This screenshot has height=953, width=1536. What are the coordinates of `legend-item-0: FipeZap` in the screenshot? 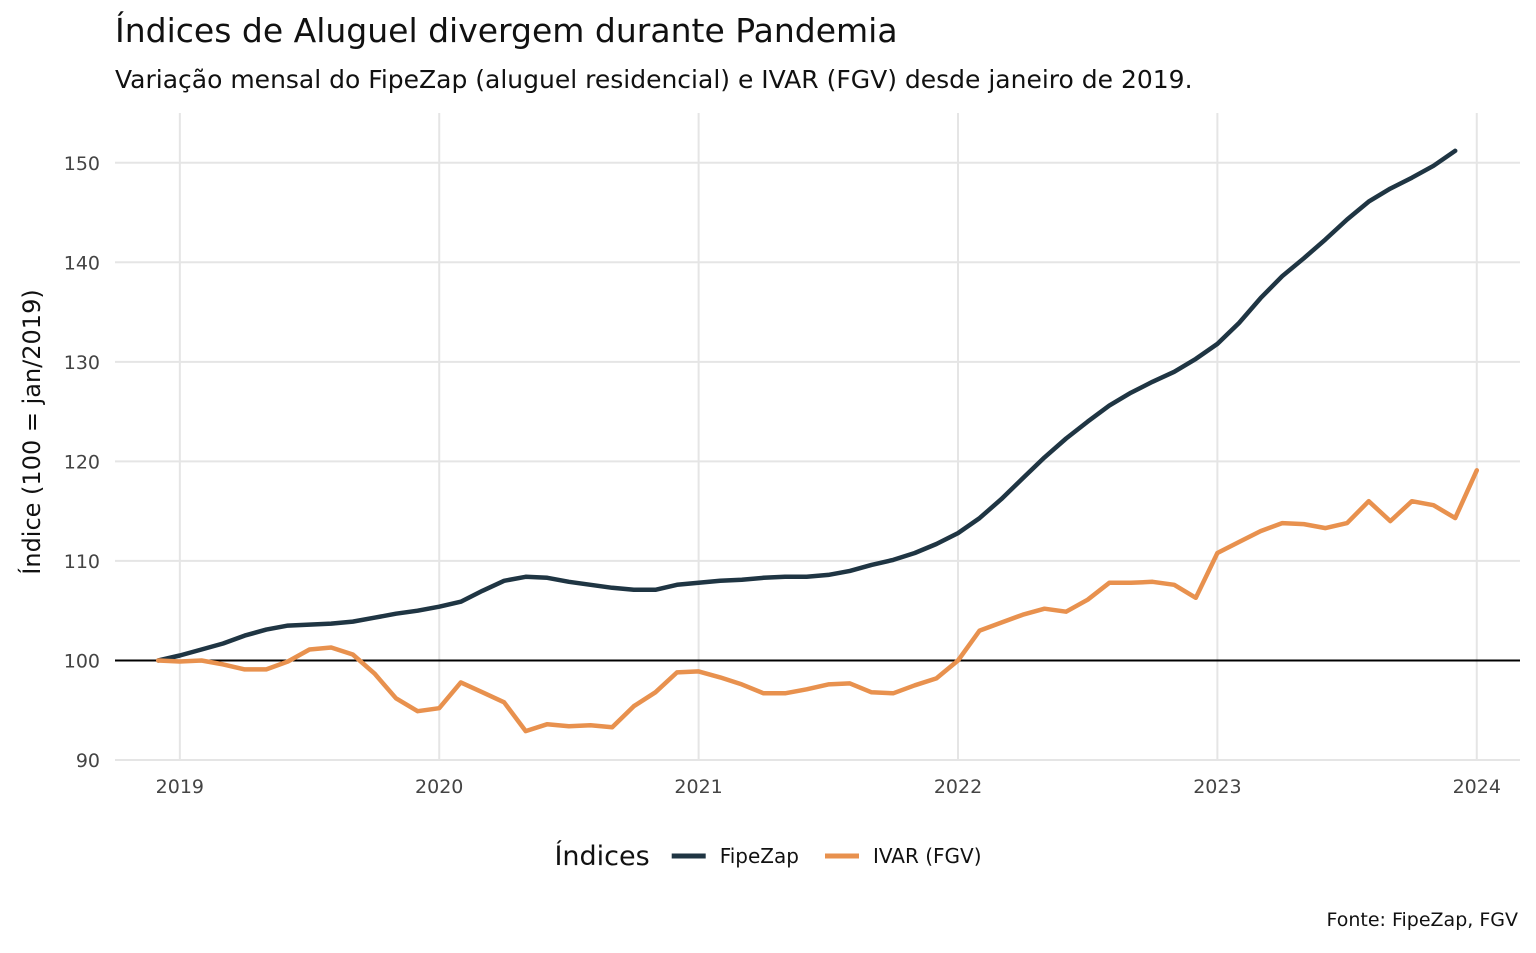 It's located at (735, 856).